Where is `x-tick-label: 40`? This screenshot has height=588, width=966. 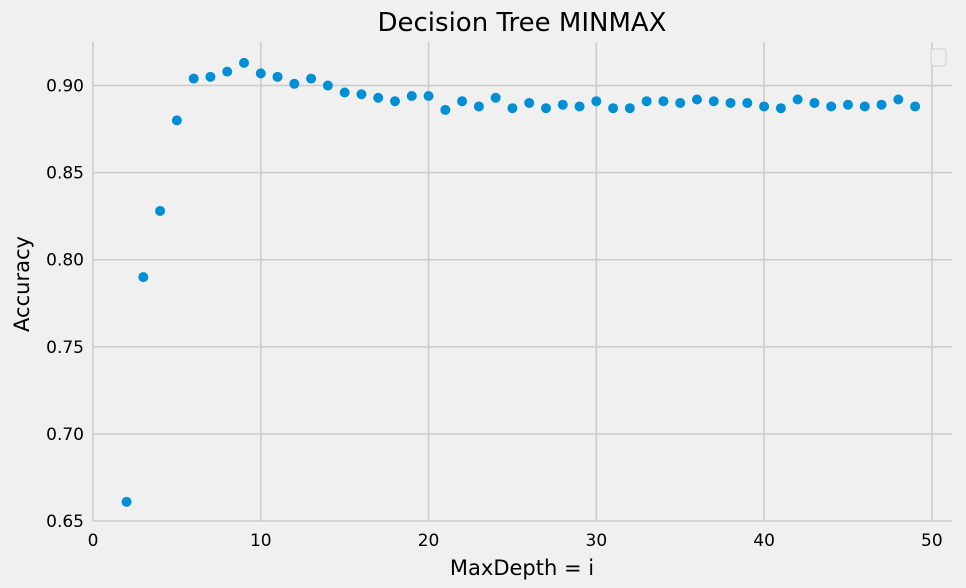
x-tick-label: 40 is located at coordinates (764, 541).